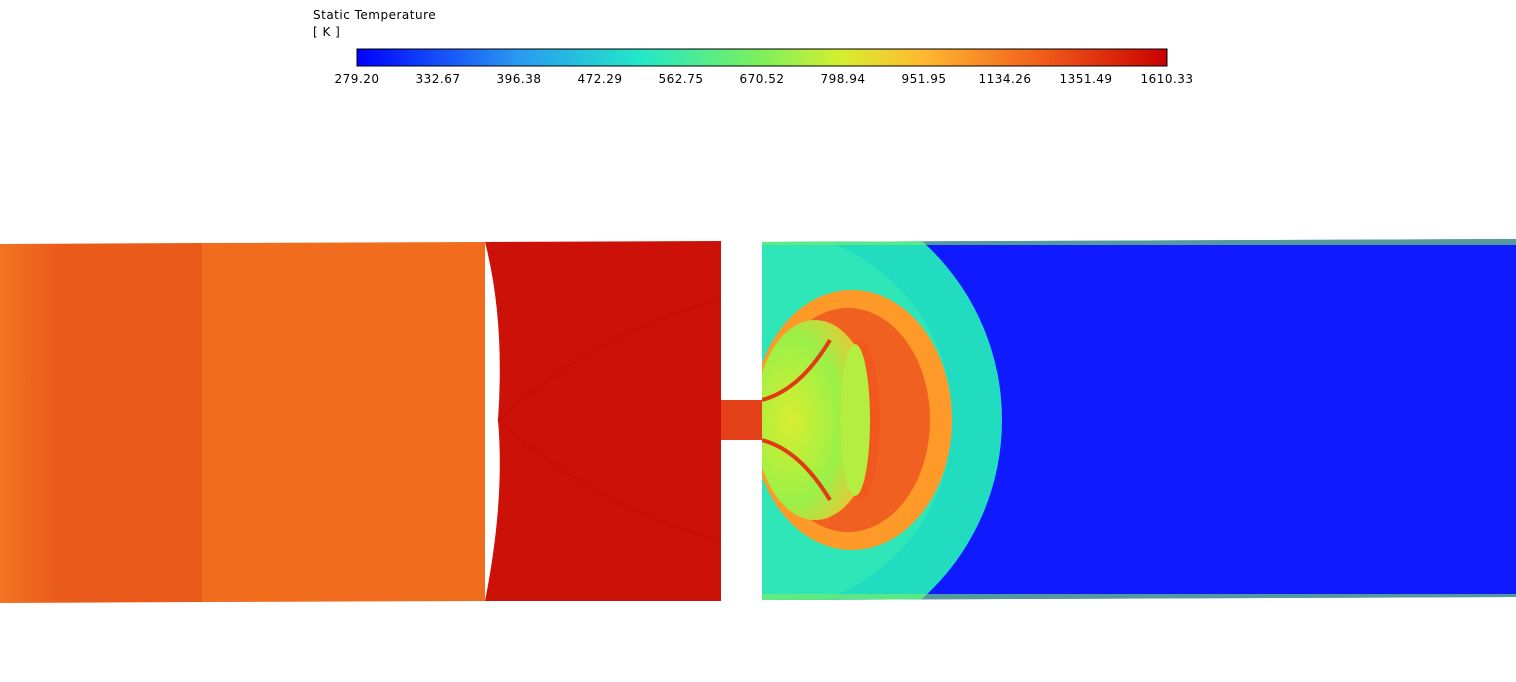 Image resolution: width=1516 pixels, height=682 pixels. Describe the element at coordinates (438, 79) in the screenshot. I see `colorbar-tick-label: 332.67` at that location.